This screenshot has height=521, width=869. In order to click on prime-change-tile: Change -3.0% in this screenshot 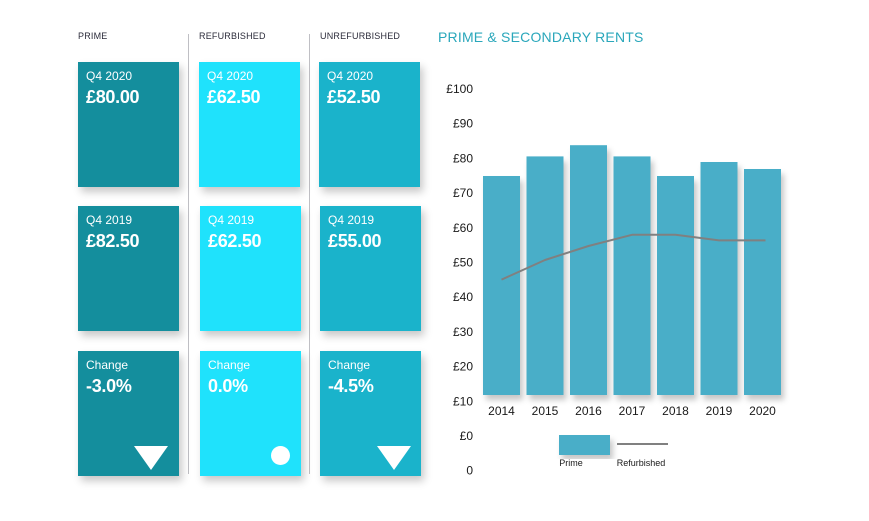, I will do `click(128, 413)`.